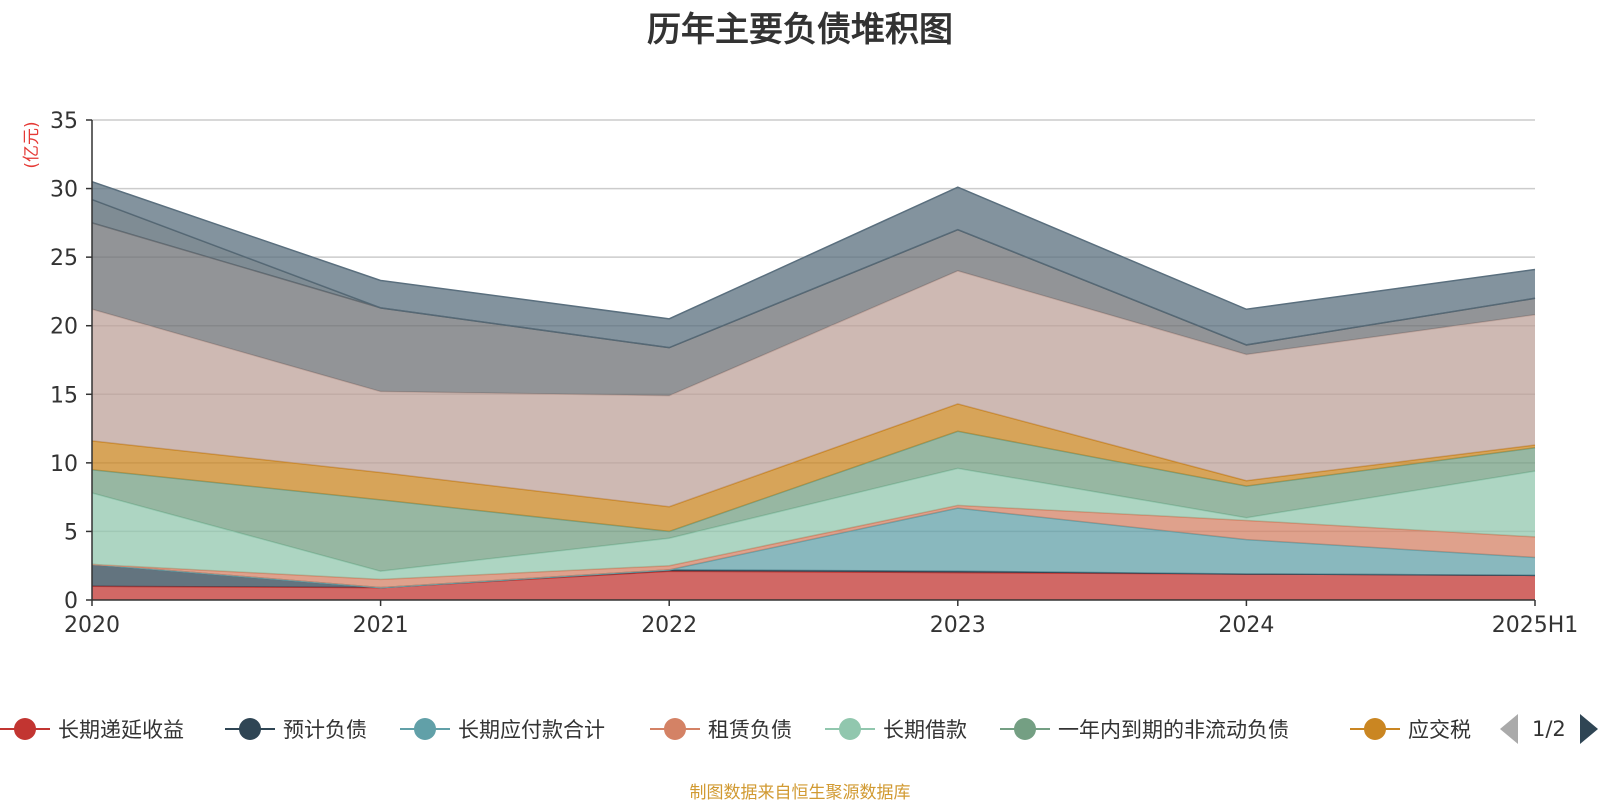 The width and height of the screenshot is (1600, 803). What do you see at coordinates (1588, 729) in the screenshot?
I see `legend-next-arrow-icon` at bounding box center [1588, 729].